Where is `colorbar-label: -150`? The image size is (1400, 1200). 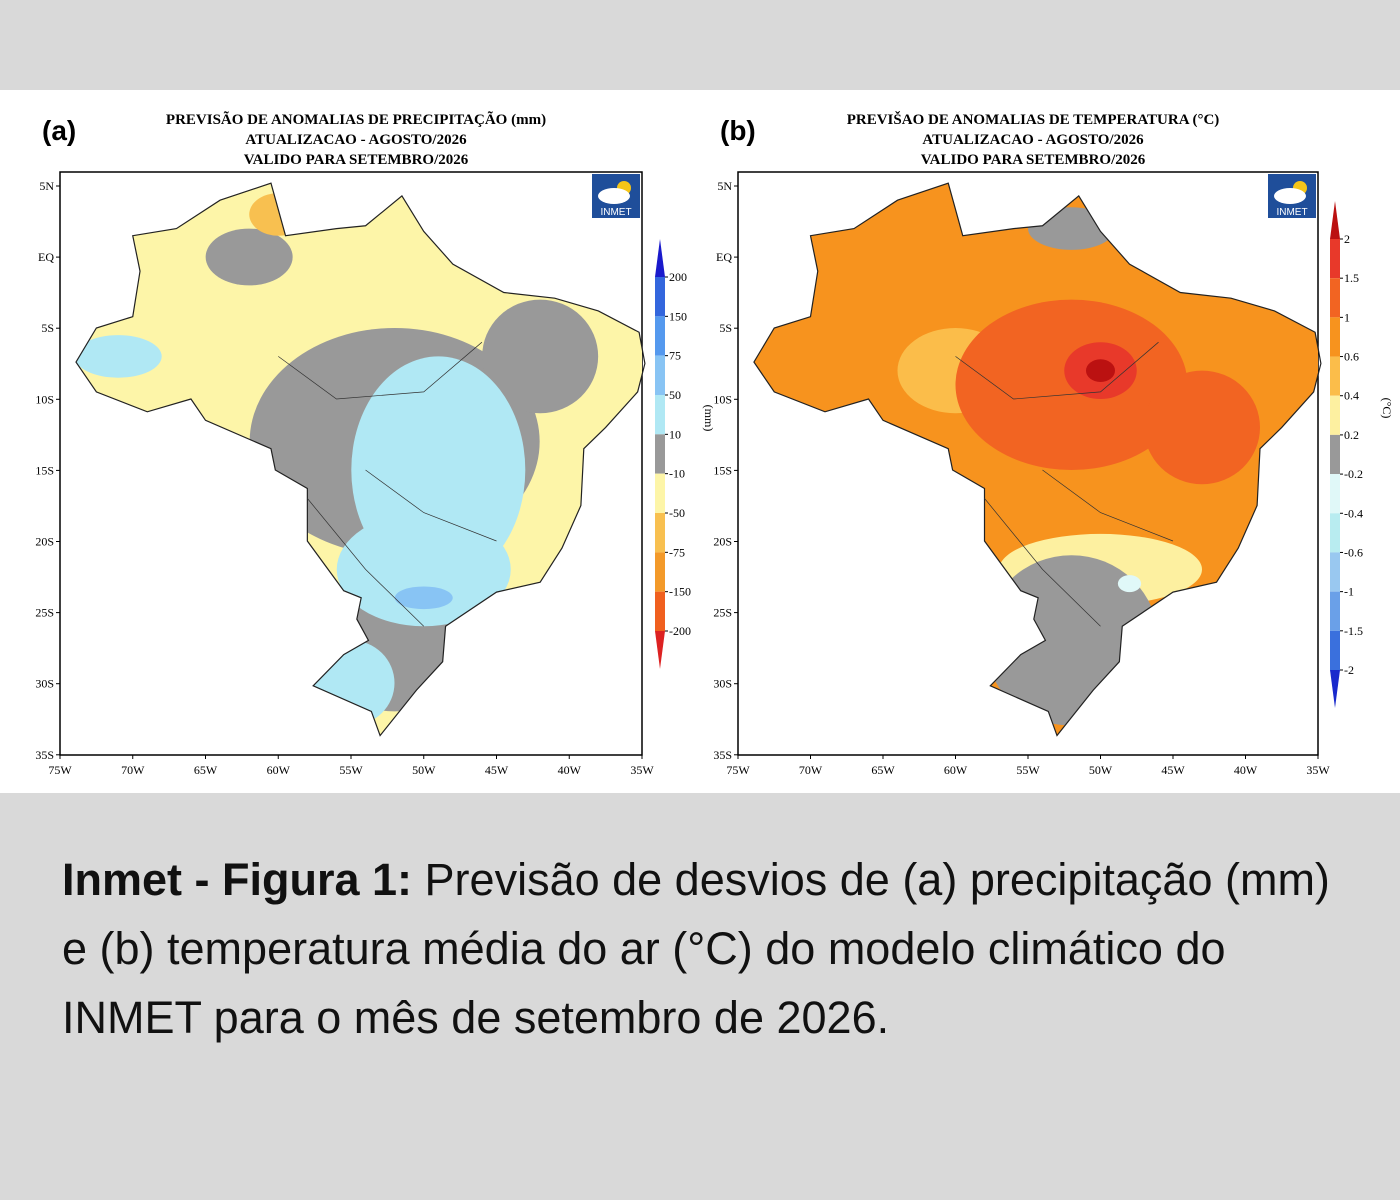
colorbar-label: -150 is located at coordinates (680, 592).